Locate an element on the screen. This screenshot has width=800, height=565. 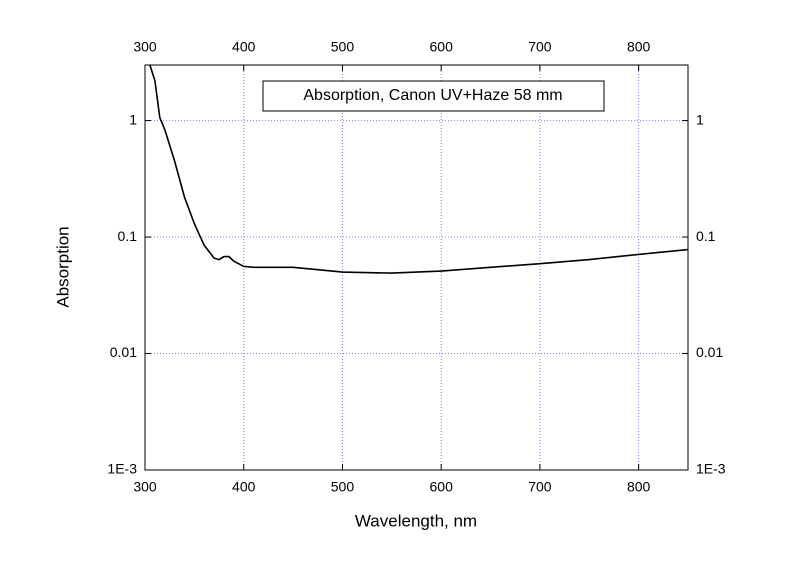
x-tick-label: 500 is located at coordinates (343, 487).